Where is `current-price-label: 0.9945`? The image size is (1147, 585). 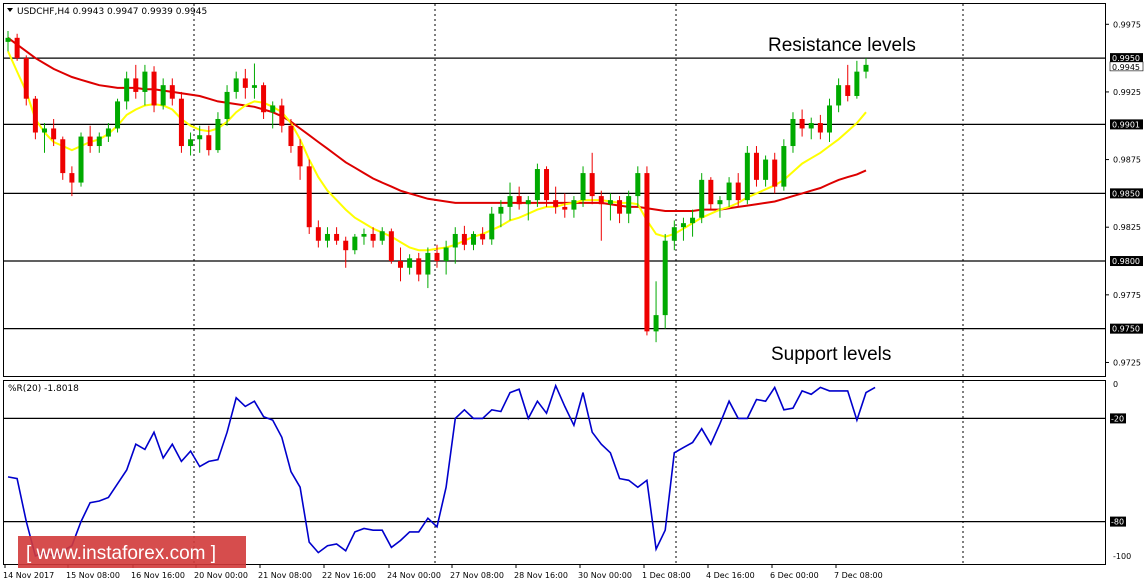
current-price-label: 0.9945 is located at coordinates (1126, 67).